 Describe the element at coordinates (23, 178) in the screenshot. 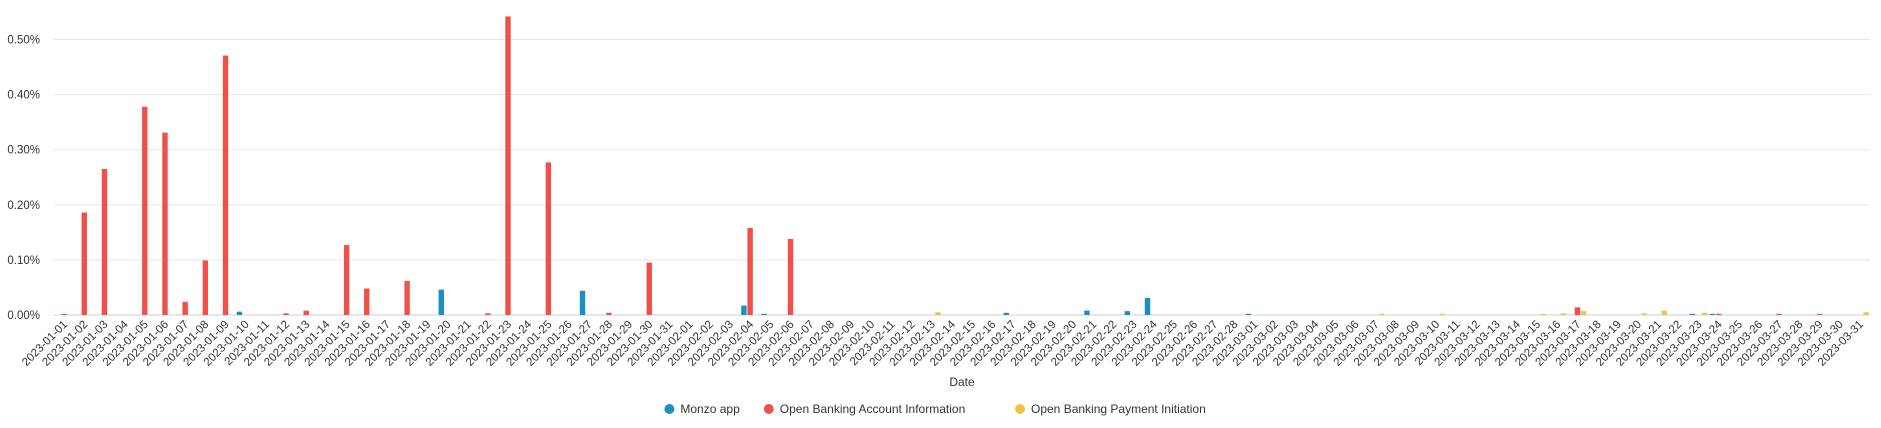

I see `y-axis-ticks: 0.00% 0.10% 0.20% 0.30% 0.40% 0.50%` at that location.